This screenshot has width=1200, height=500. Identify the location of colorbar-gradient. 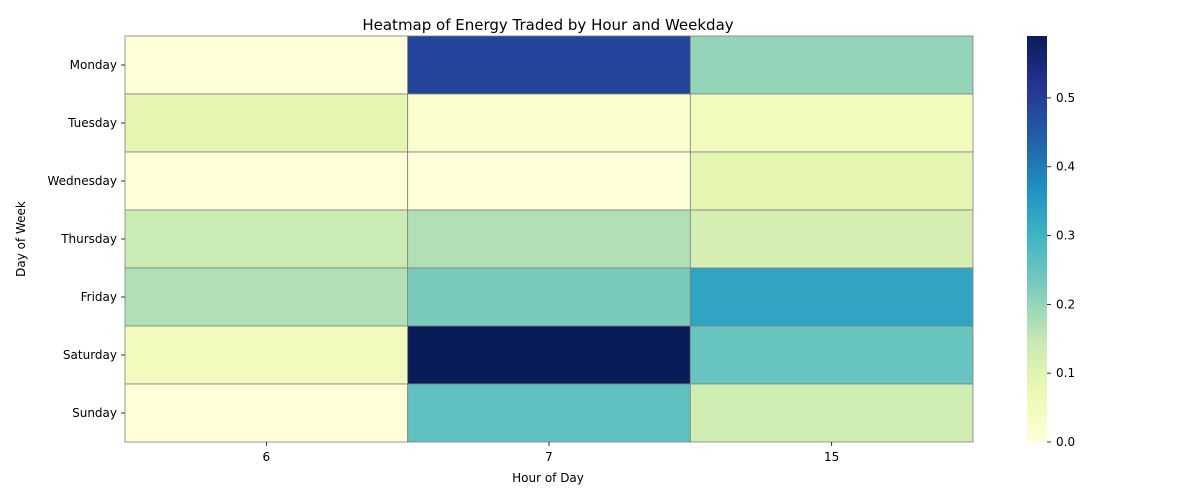
(1037, 239).